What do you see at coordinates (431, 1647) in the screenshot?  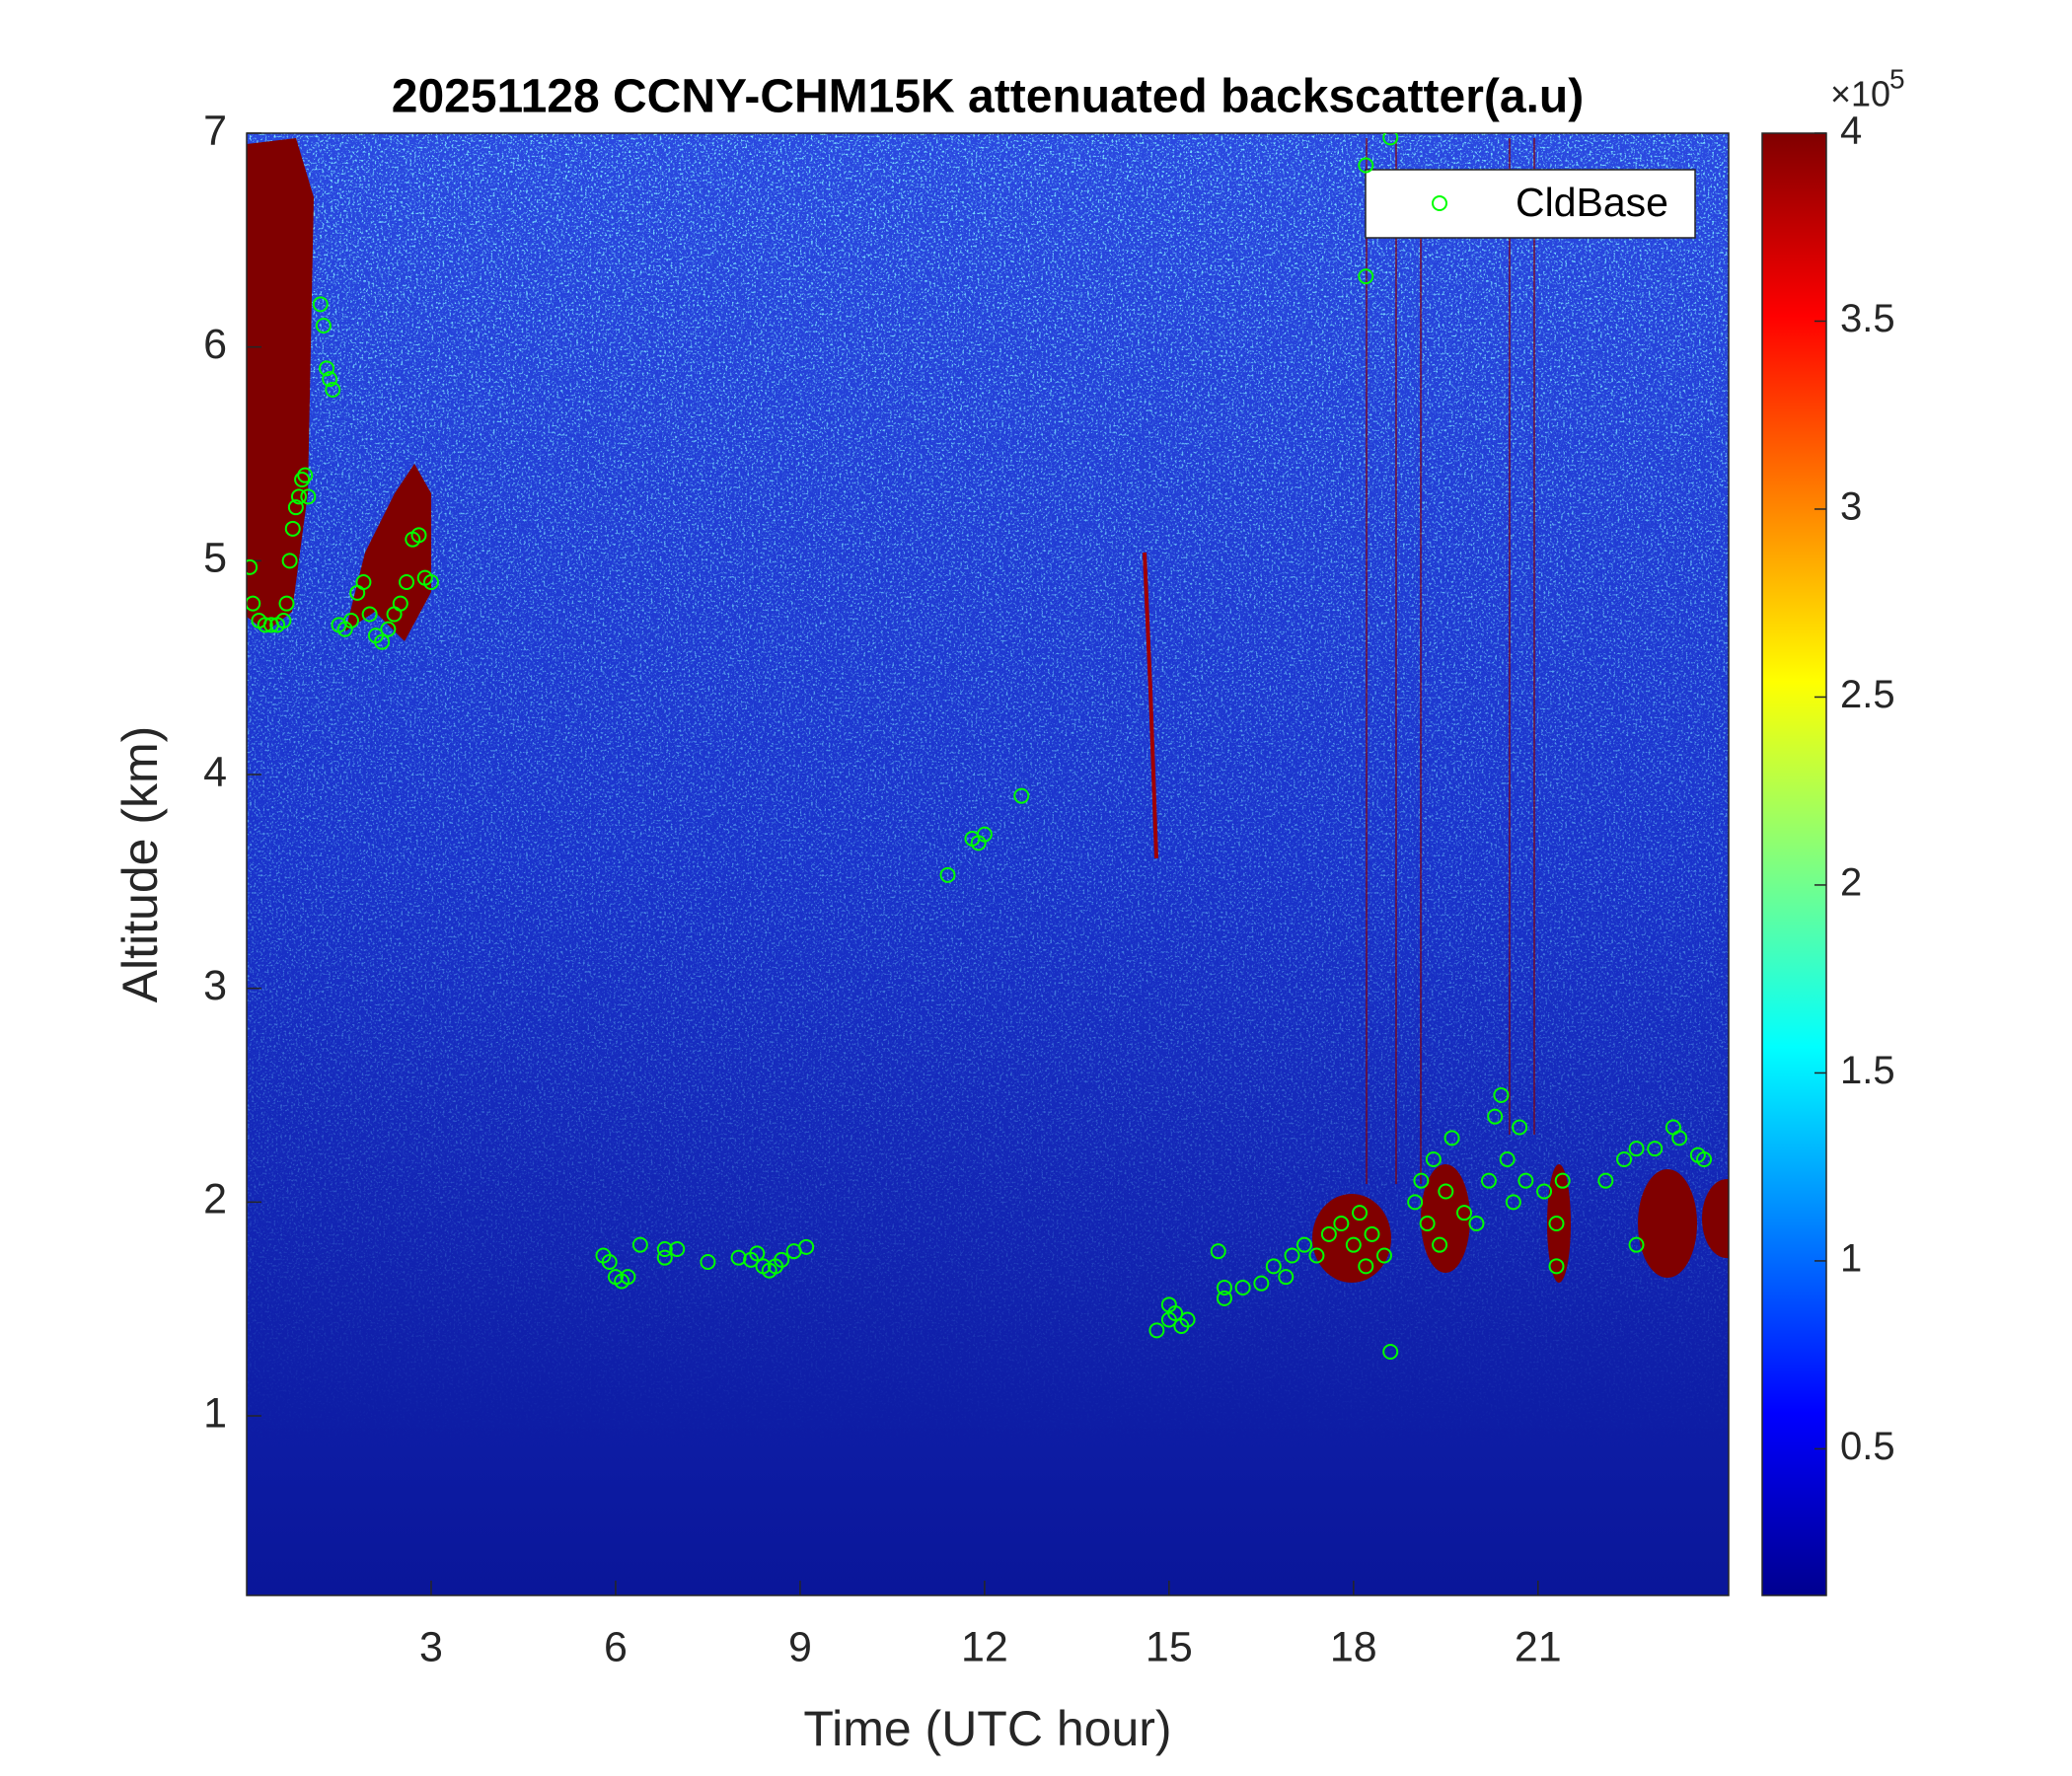 I see `x-tick-label: 3` at bounding box center [431, 1647].